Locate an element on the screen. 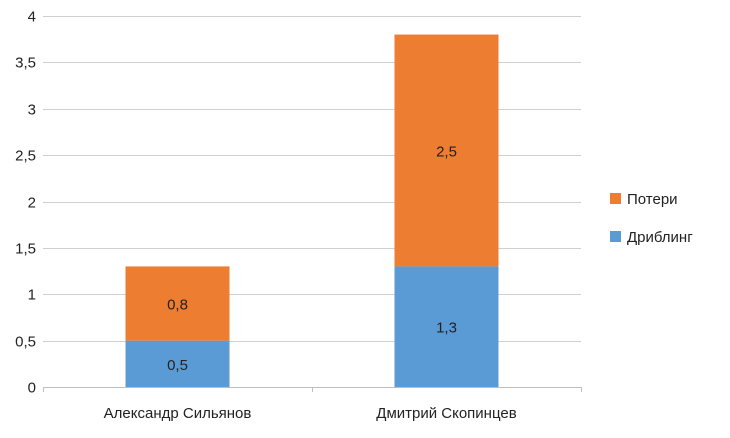 The width and height of the screenshot is (730, 438). legend: Потери Дриблинг is located at coordinates (651, 218).